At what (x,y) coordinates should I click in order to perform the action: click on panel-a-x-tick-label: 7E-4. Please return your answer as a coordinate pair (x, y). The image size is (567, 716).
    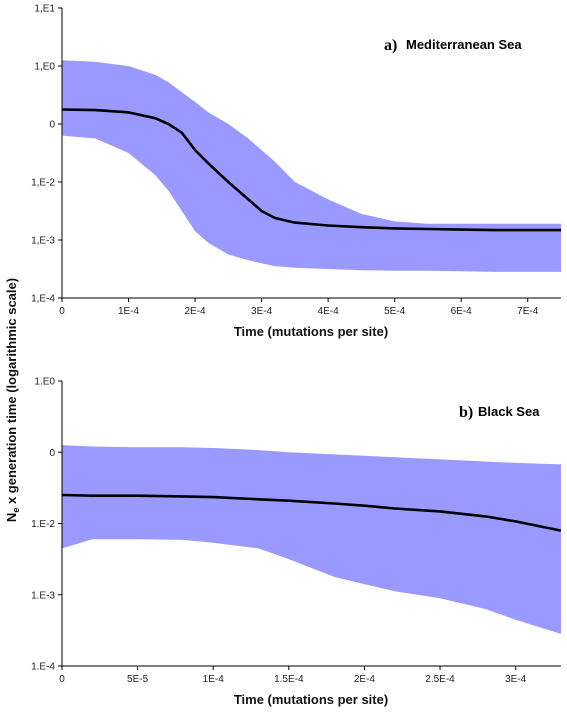
    Looking at the image, I should click on (528, 311).